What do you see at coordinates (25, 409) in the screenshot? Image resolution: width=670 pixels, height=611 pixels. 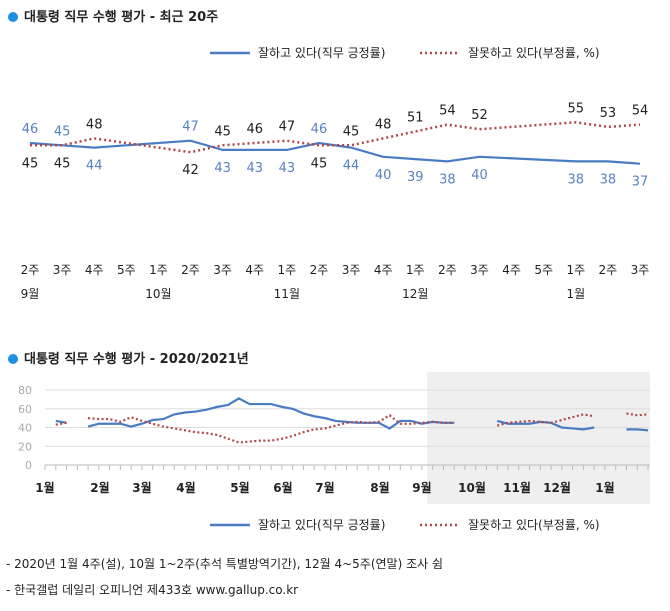 I see `y-tick-label: 60` at bounding box center [25, 409].